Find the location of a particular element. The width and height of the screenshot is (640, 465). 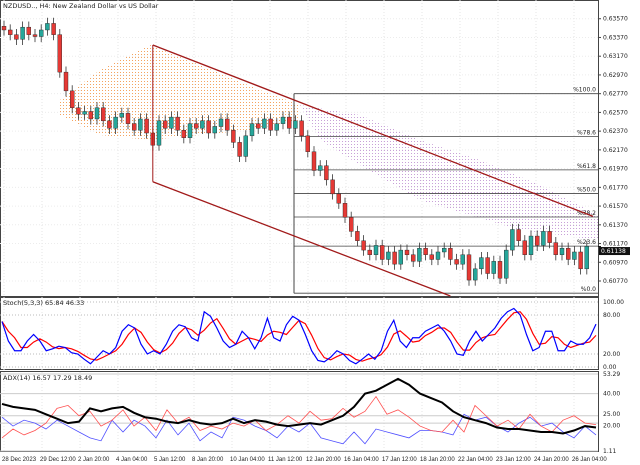

price-tick-label: 0.61170 is located at coordinates (615, 244).